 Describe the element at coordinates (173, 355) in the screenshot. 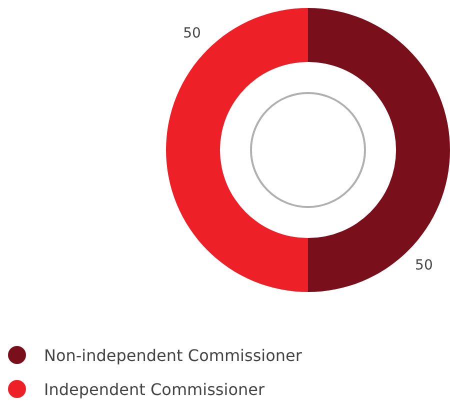

I see `legend-label: Non-independent Commissioner` at that location.